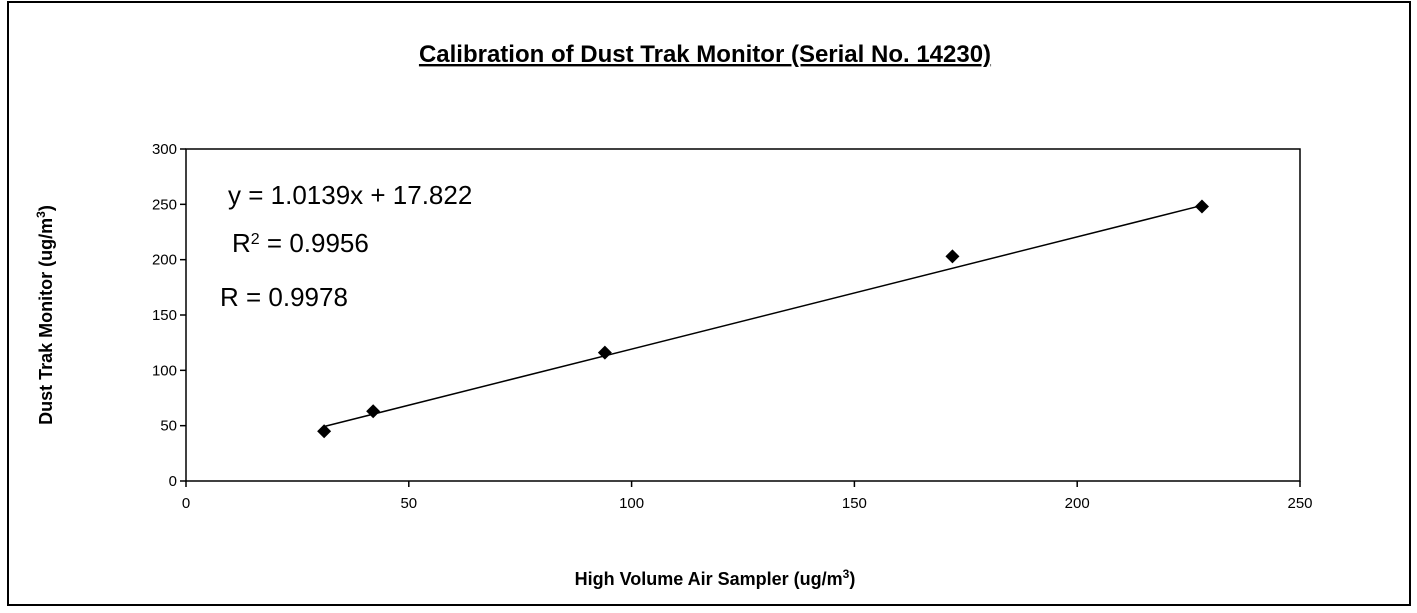  I want to click on r-squared: R2 = 0.9956, so click(300, 243).